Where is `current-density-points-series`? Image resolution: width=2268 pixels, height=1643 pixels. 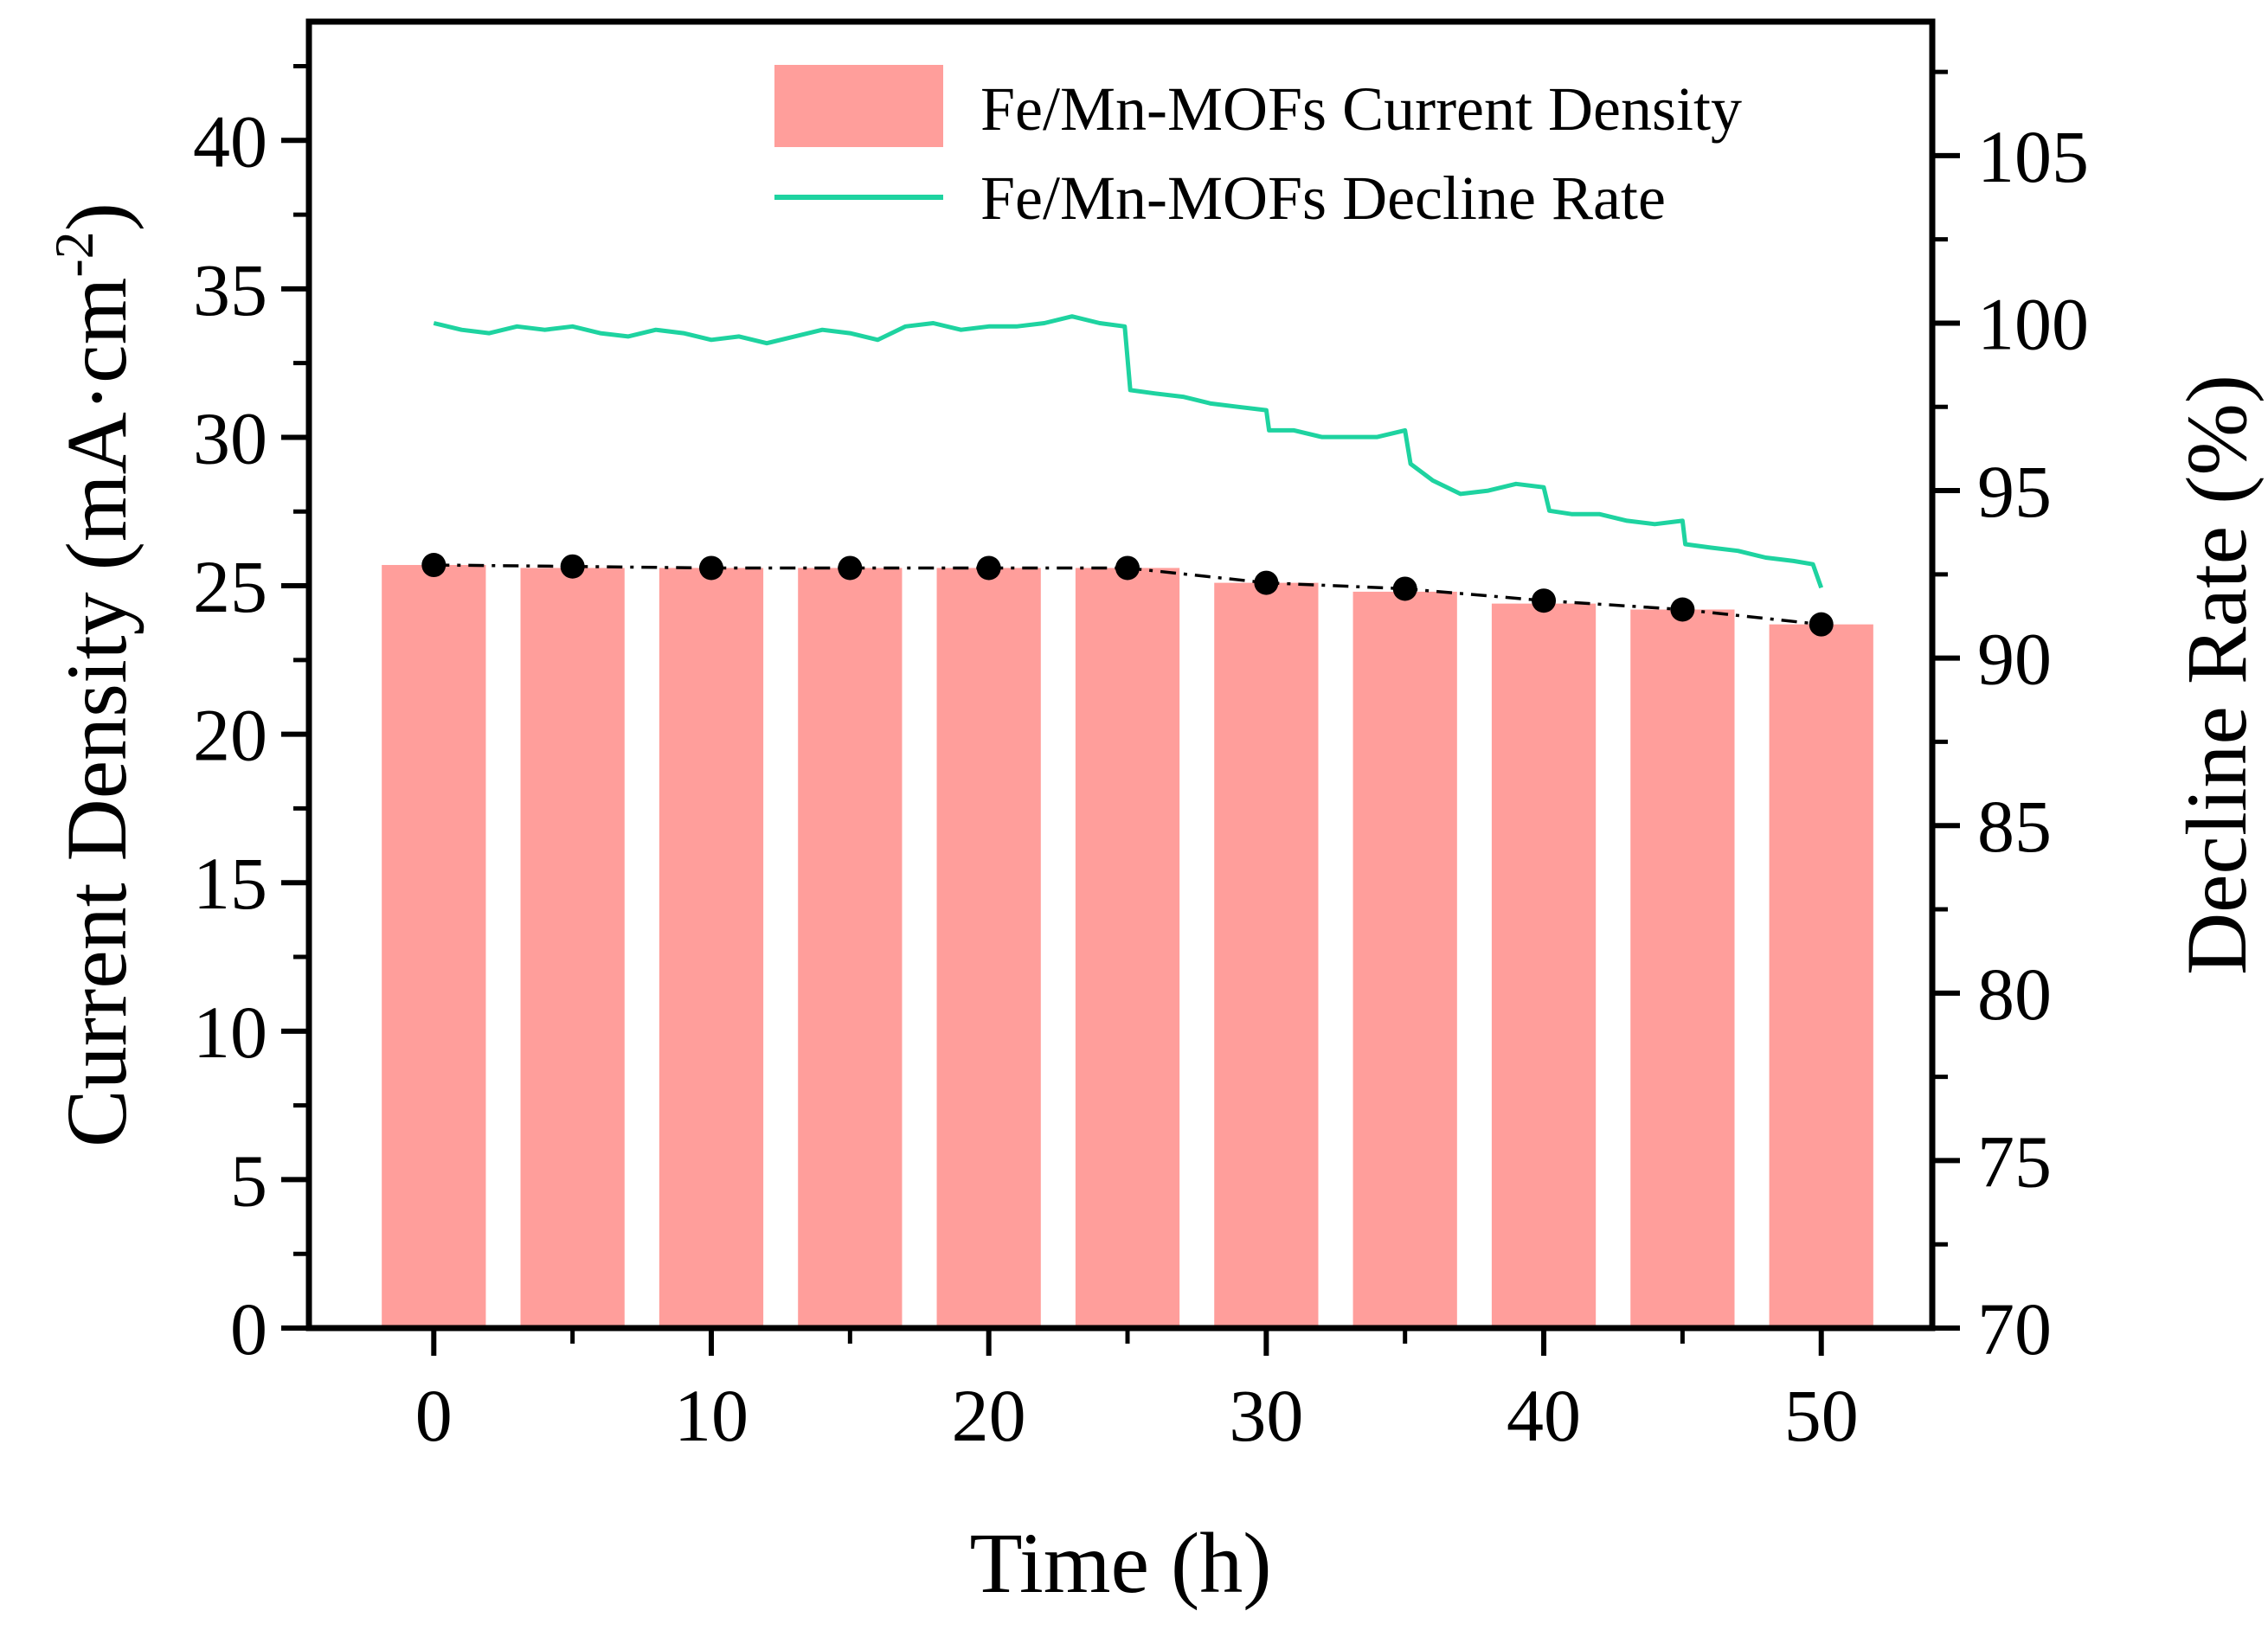
current-density-points-series is located at coordinates (1128, 595).